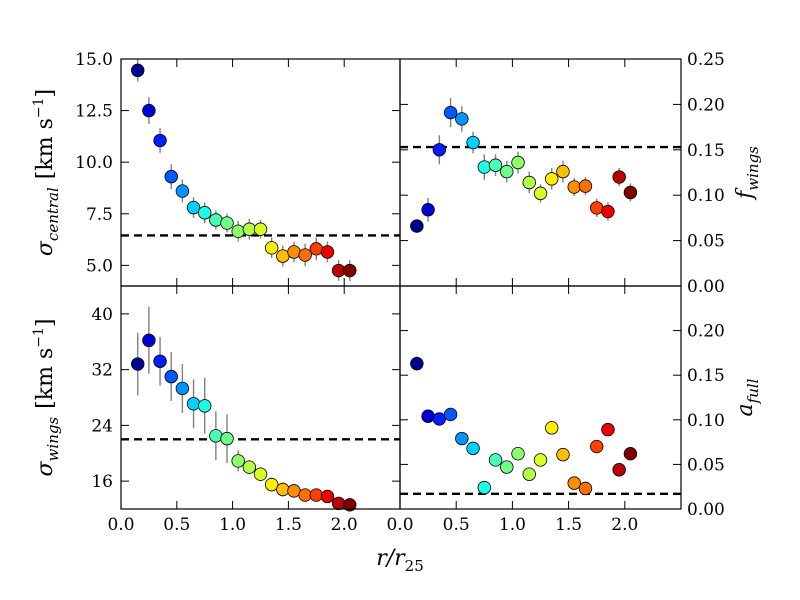  What do you see at coordinates (512, 525) in the screenshot?
I see `x-tick-label-right: 1.0` at bounding box center [512, 525].